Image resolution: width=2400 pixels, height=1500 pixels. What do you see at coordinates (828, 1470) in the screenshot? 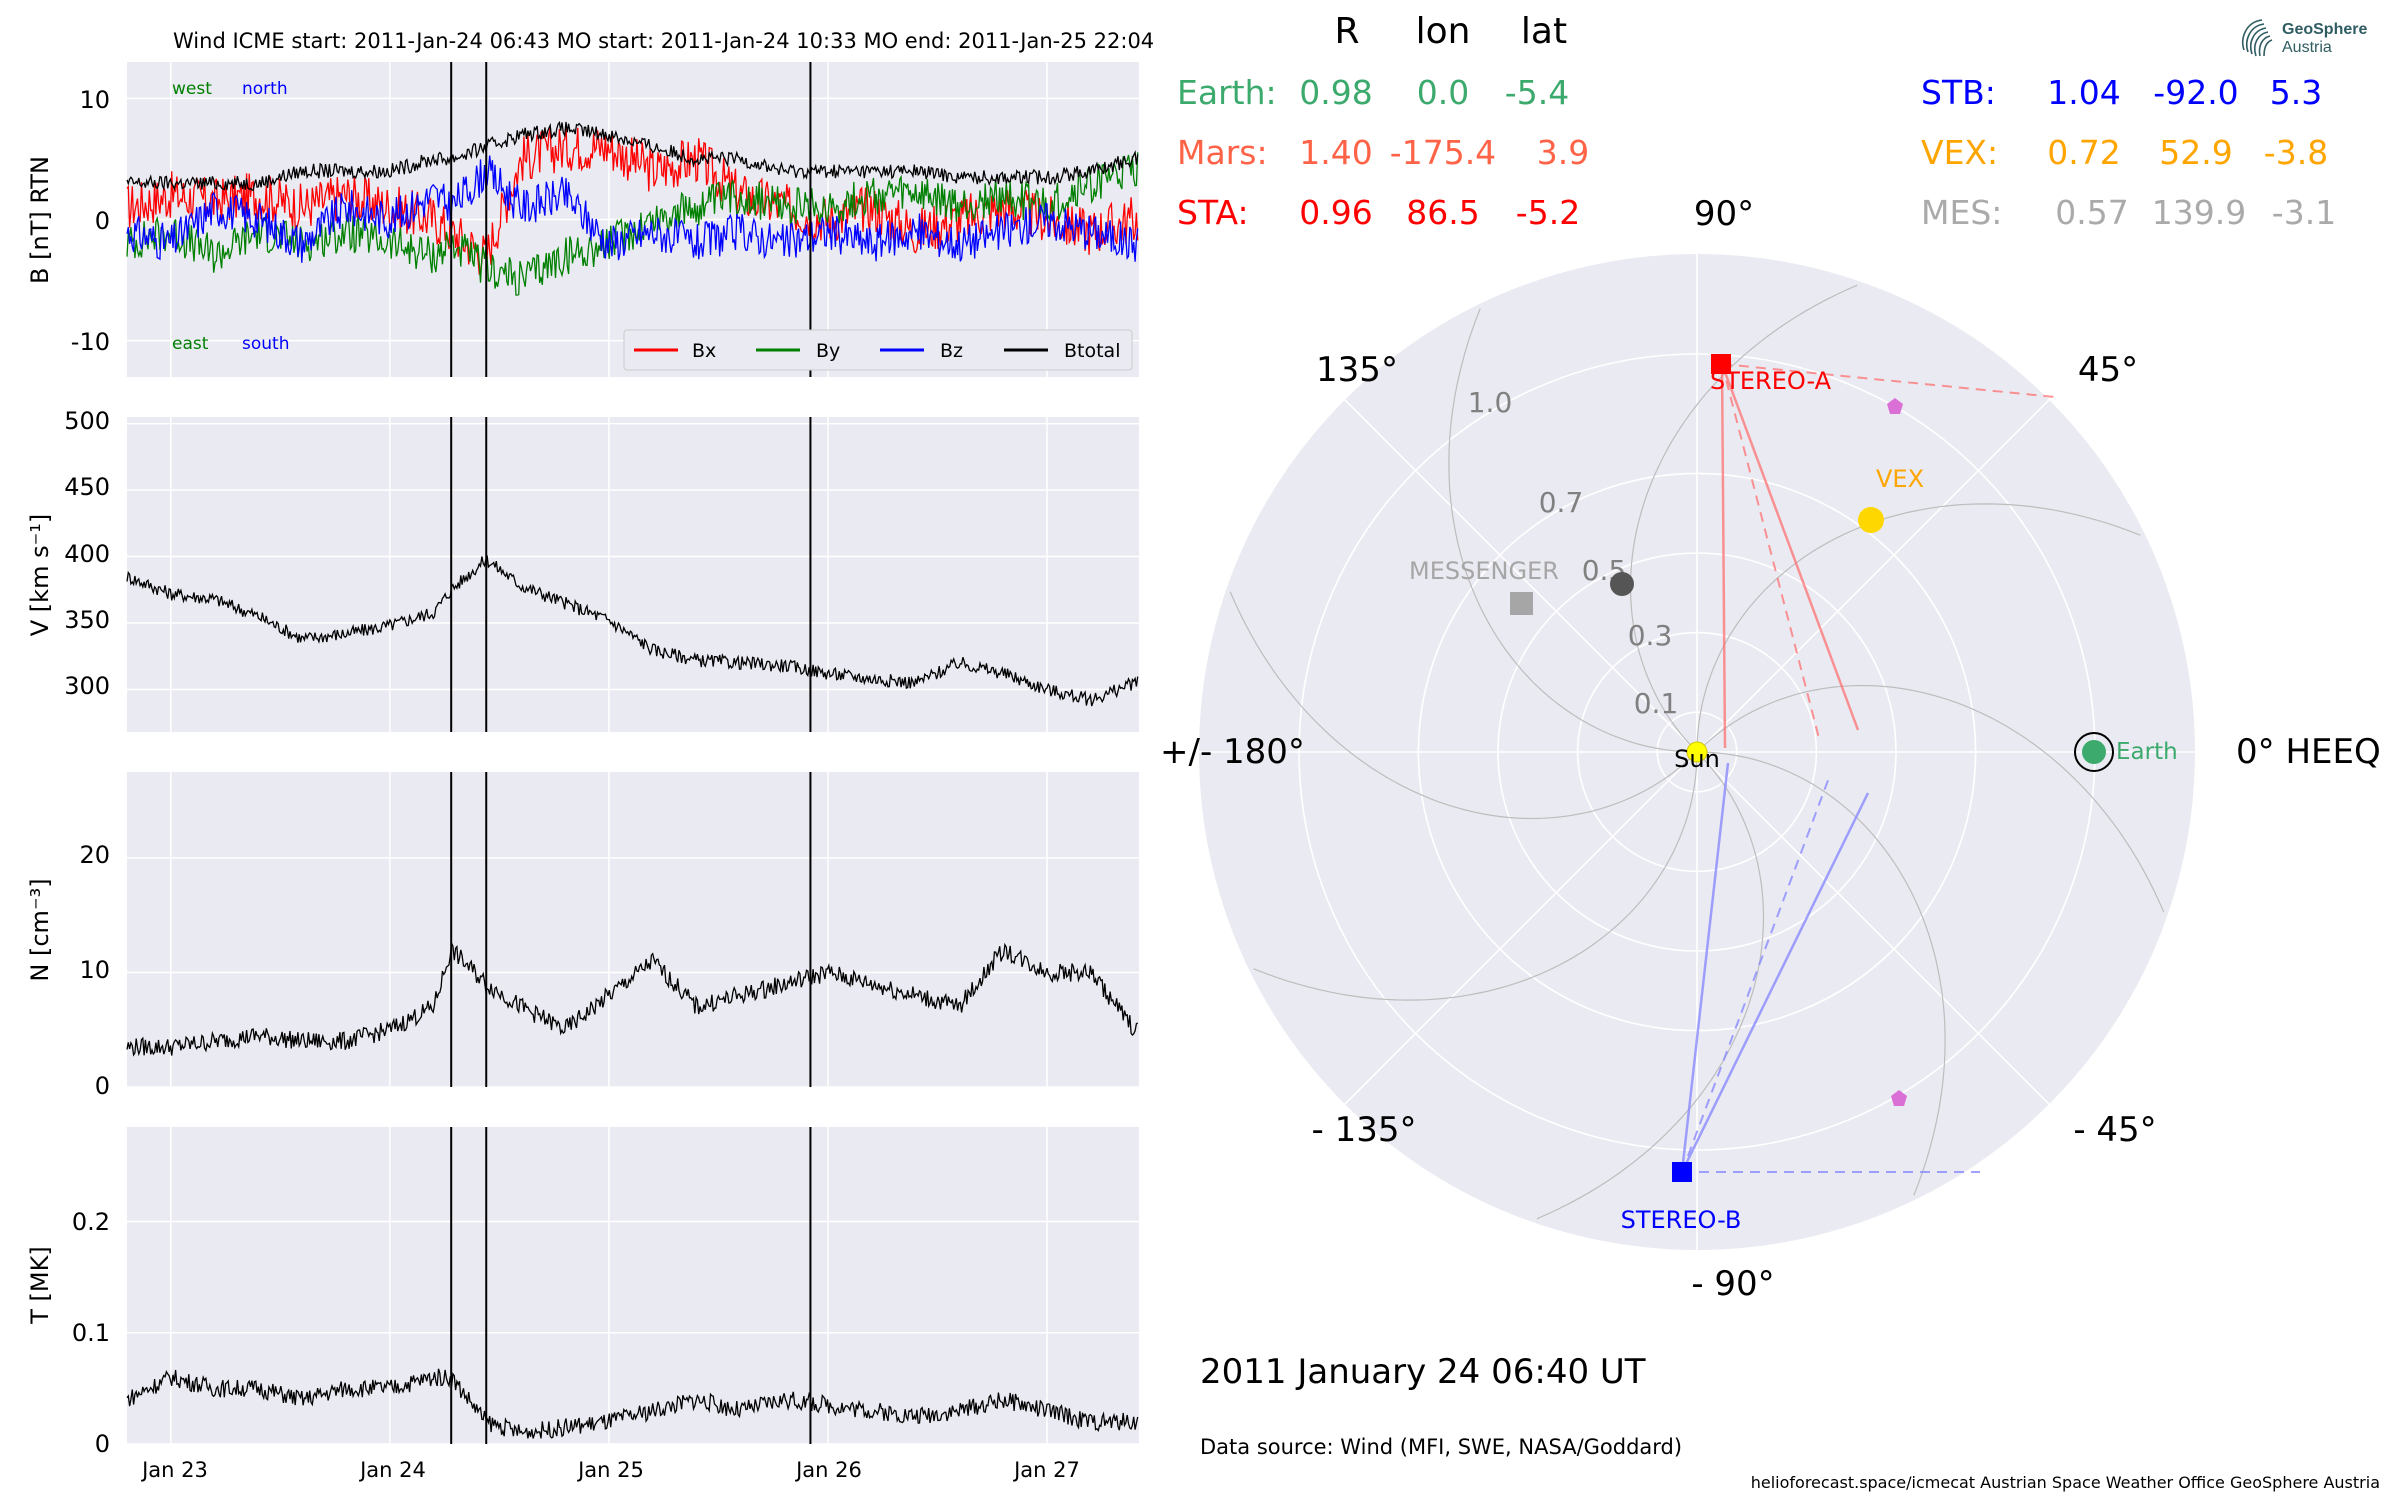
I see `xtick-label: Jan 26` at bounding box center [828, 1470].